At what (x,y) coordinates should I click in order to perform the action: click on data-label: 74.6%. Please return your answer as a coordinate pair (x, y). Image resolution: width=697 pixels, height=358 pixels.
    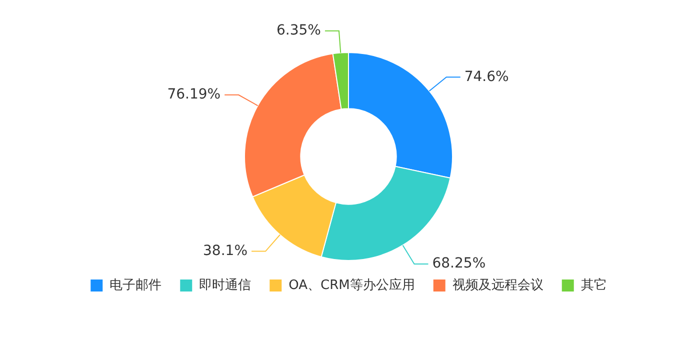
    Looking at the image, I should click on (486, 76).